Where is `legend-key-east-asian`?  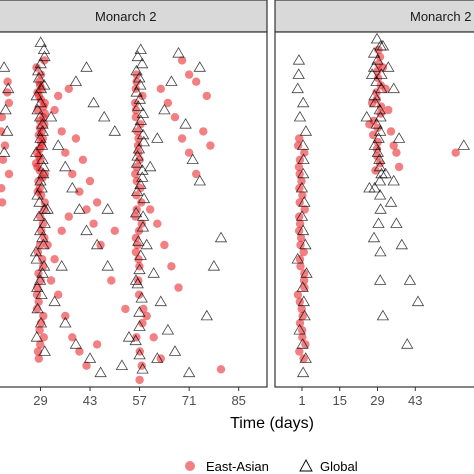
legend-key-east-asian is located at coordinates (190, 466).